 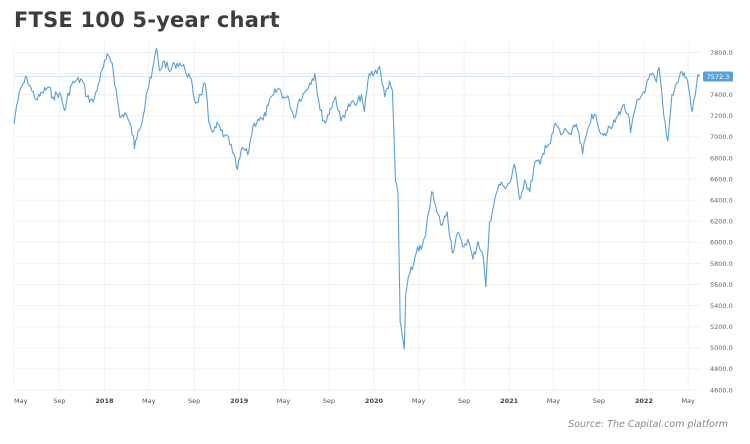 I want to click on last-value-label: 7572.3, so click(x=718, y=77).